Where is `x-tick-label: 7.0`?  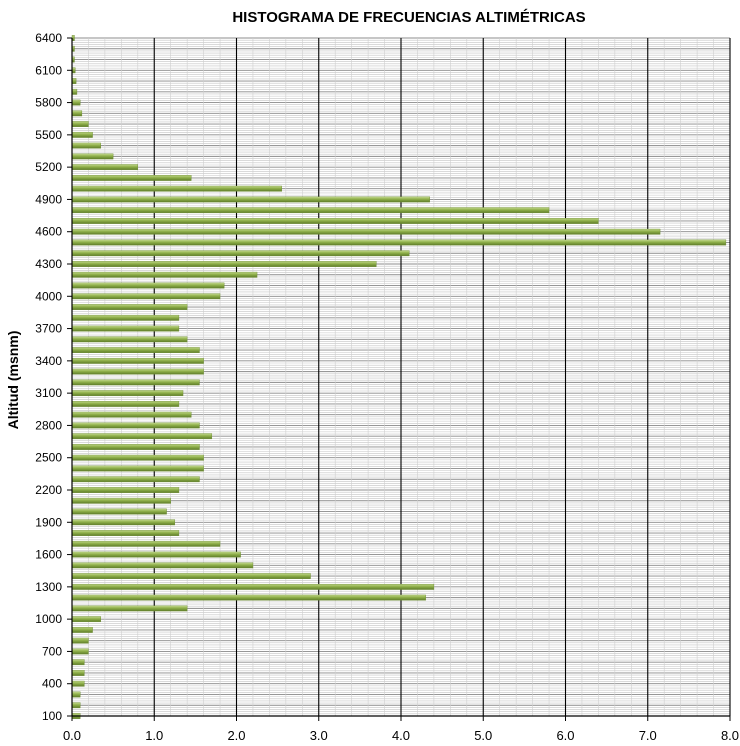 x-tick-label: 7.0 is located at coordinates (648, 735).